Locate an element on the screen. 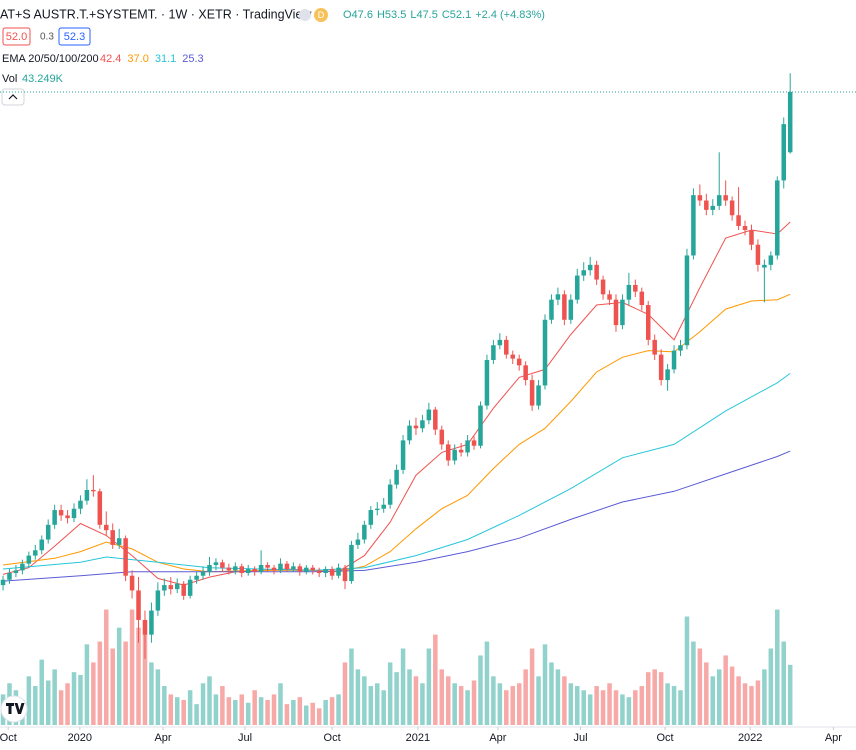  status-dot is located at coordinates (305, 15).